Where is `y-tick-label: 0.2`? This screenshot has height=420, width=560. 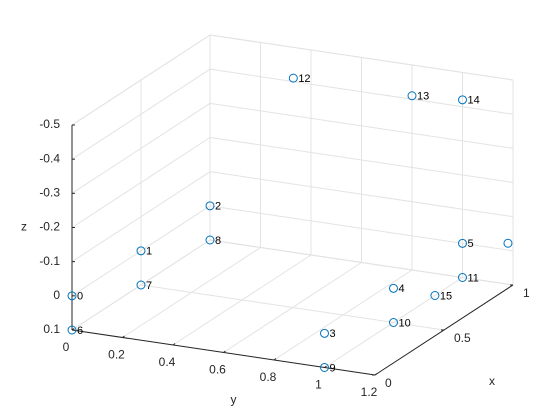 y-tick-label: 0.2 is located at coordinates (116, 355).